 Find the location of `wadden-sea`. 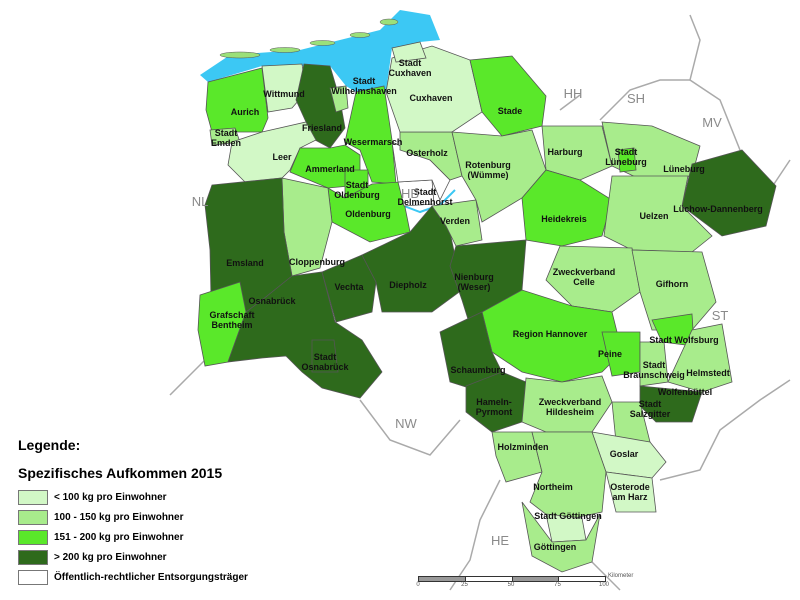

wadden-sea is located at coordinates (320, 51).